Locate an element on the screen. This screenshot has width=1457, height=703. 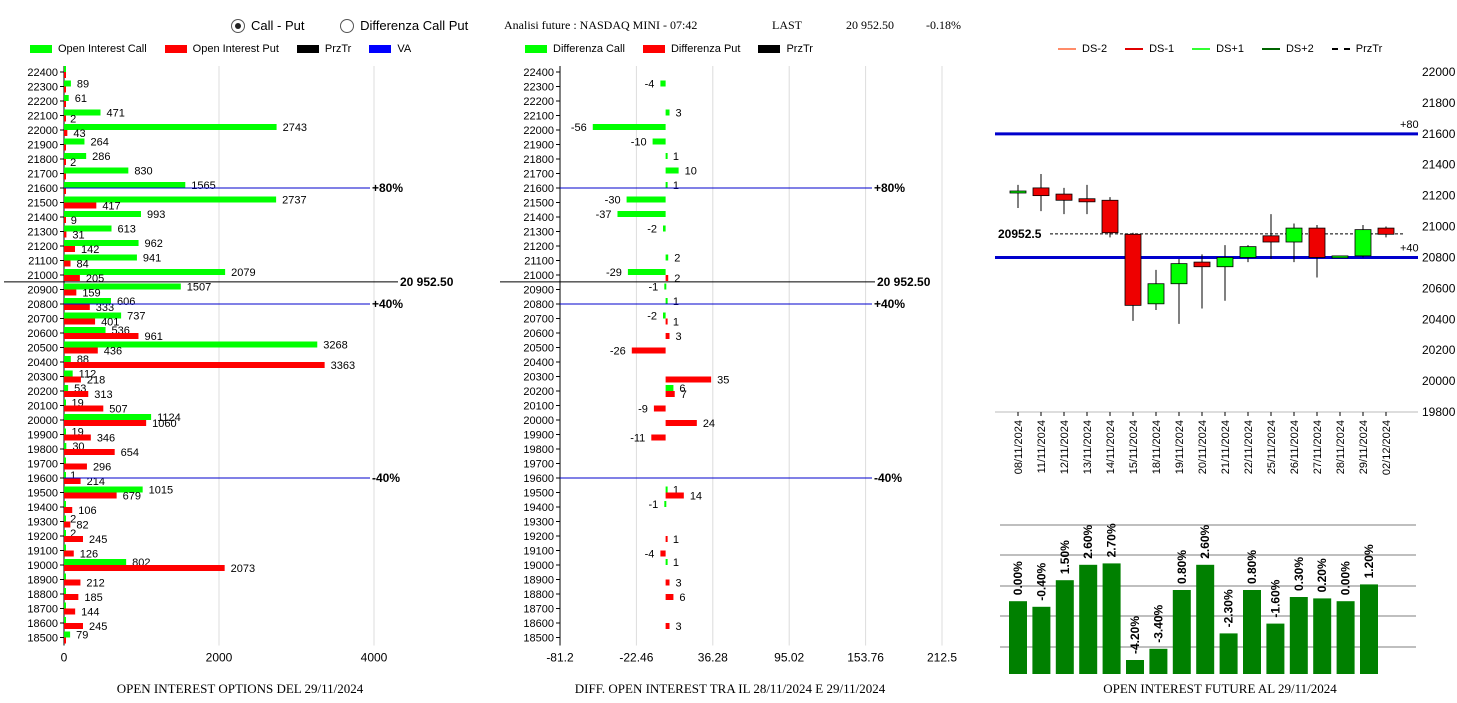
call-value-label: 1124 is located at coordinates (169, 418).